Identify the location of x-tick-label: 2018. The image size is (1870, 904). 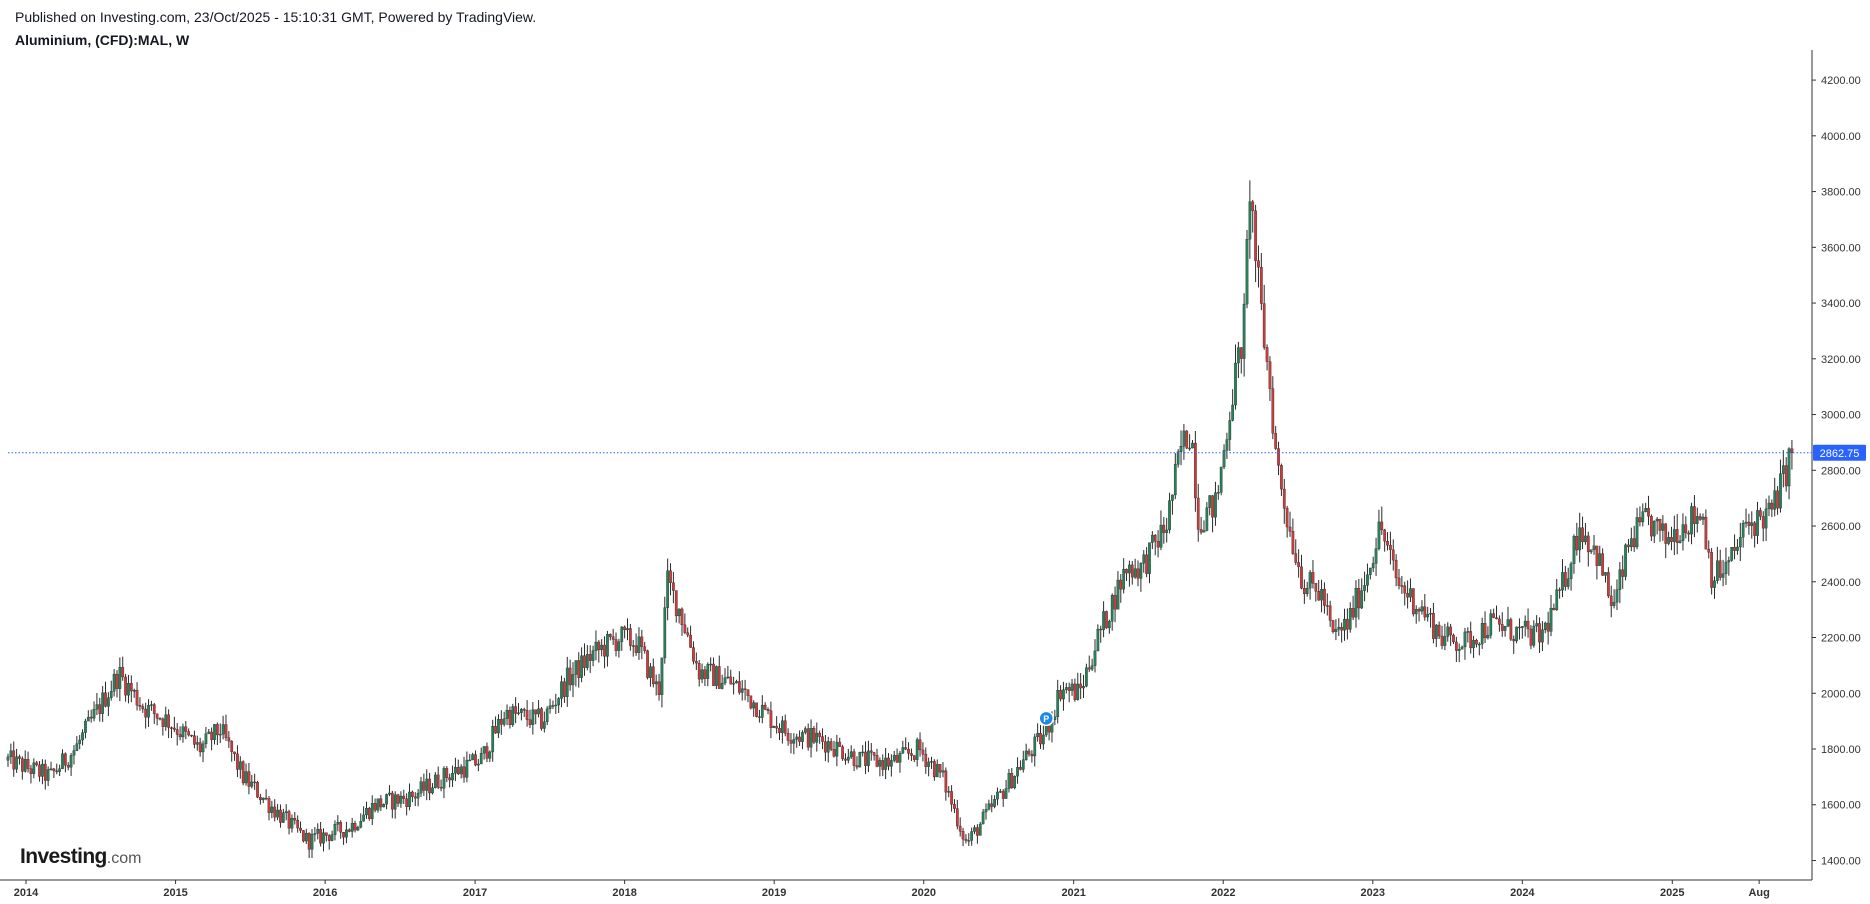
(624, 893).